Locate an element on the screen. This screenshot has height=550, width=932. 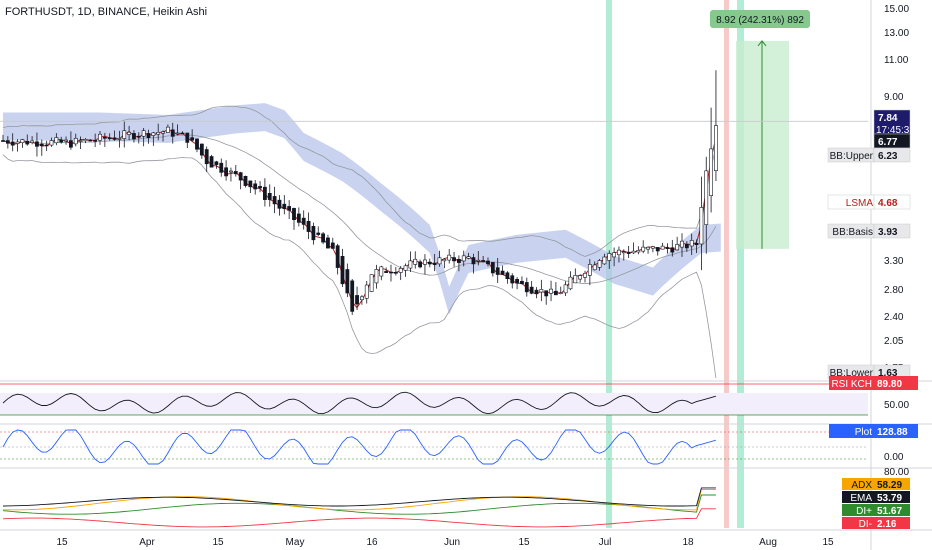
plot-value: 128.88 is located at coordinates (892, 432).